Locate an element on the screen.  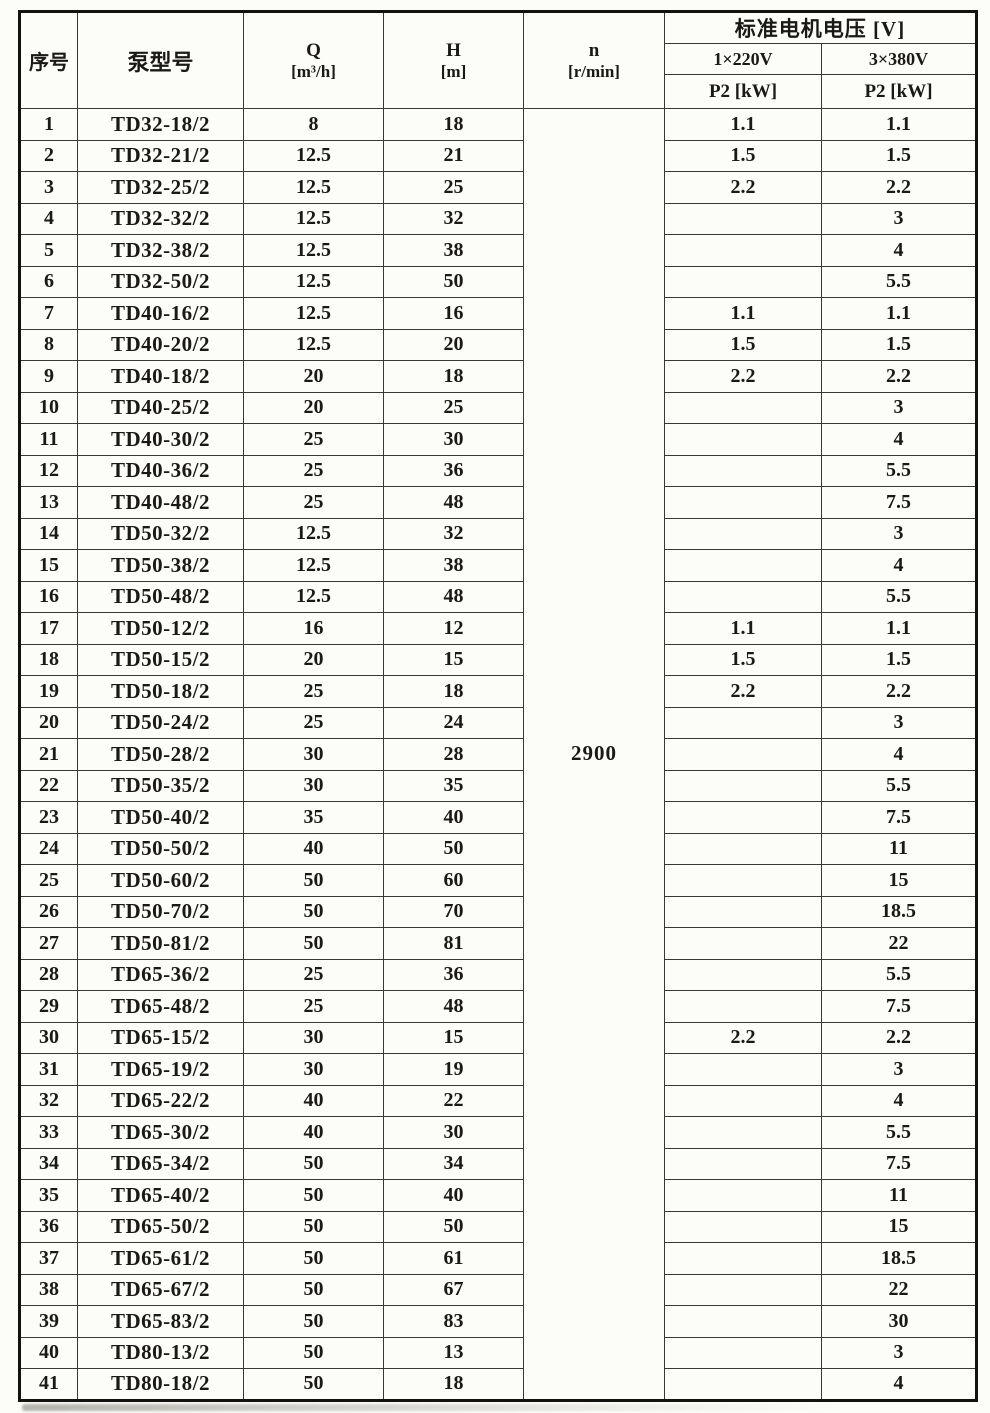
header-voltage-group: 标准电机电压 [V] is located at coordinates (820, 27).